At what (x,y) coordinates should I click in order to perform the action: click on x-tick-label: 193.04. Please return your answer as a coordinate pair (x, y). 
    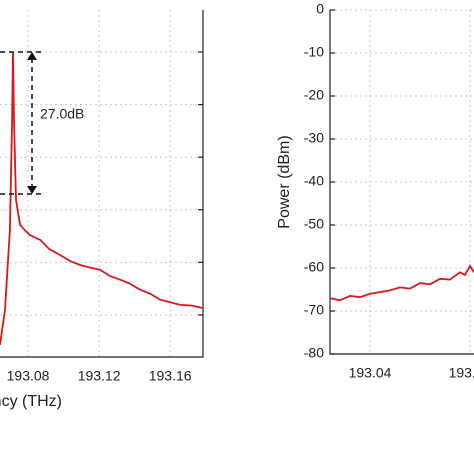
    Looking at the image, I should click on (370, 373).